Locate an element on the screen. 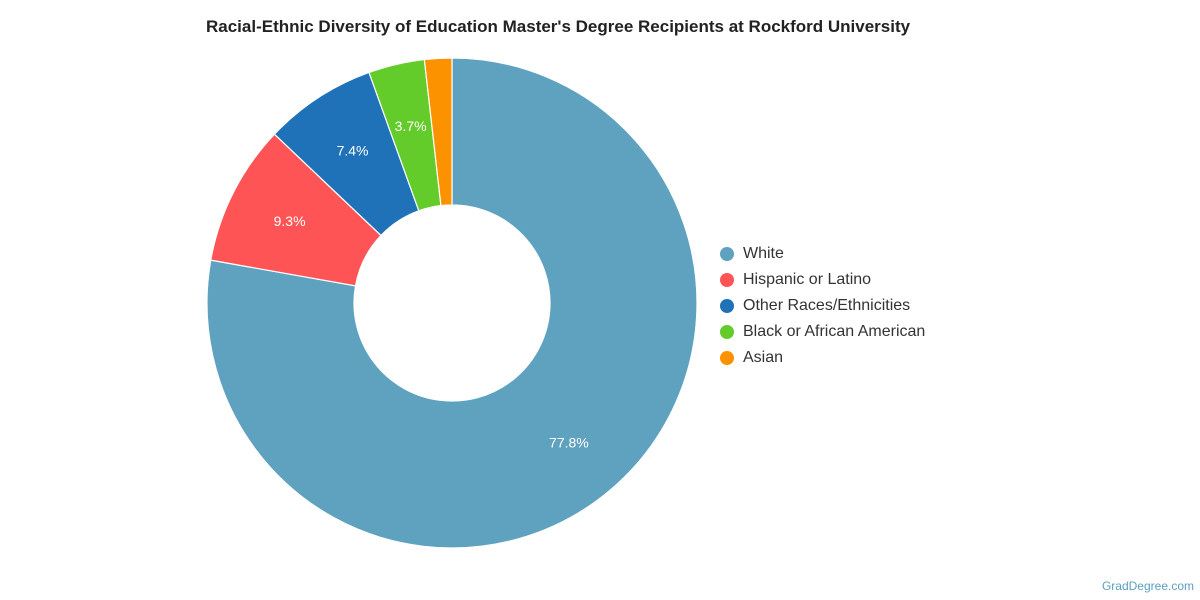 The width and height of the screenshot is (1200, 600). legend-label: Other Races/Ethnicities is located at coordinates (827, 305).